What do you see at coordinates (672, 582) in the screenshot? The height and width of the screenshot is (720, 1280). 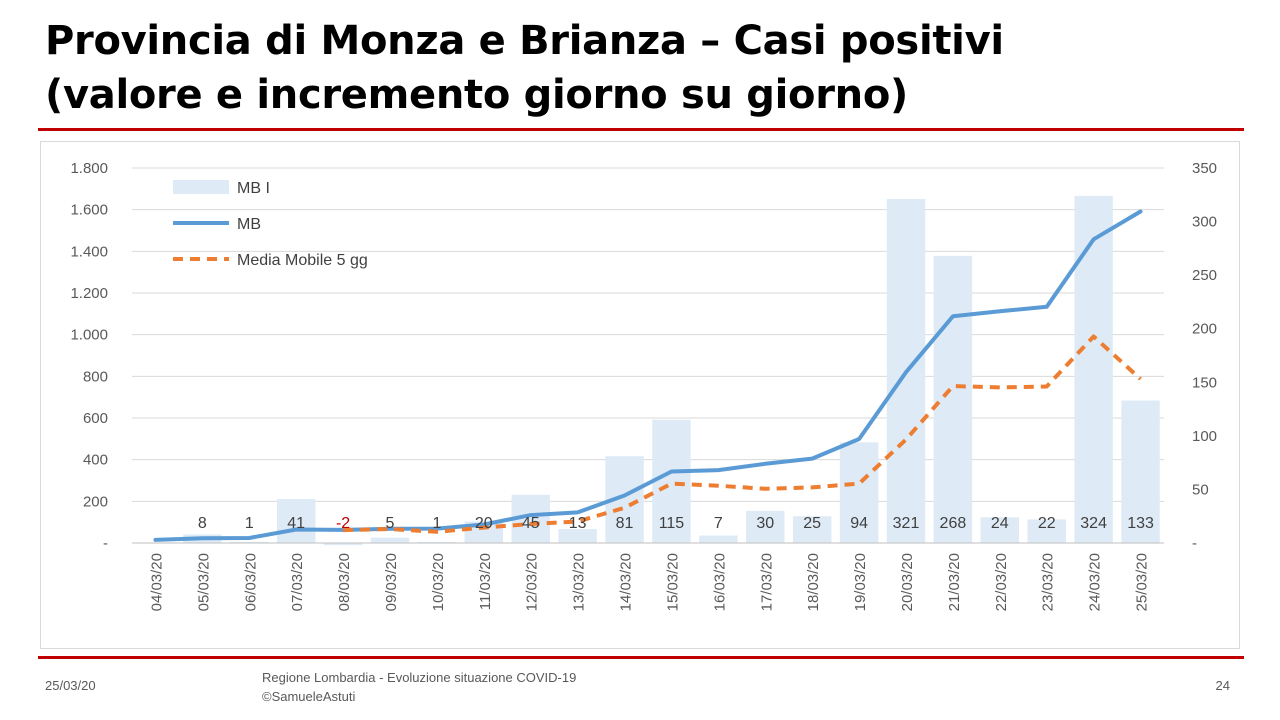 I see `x-tick-label: 15/03/20` at bounding box center [672, 582].